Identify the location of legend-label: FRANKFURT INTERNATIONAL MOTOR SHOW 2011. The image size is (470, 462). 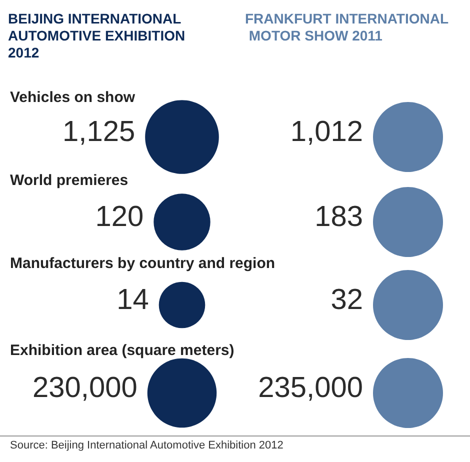
(347, 27).